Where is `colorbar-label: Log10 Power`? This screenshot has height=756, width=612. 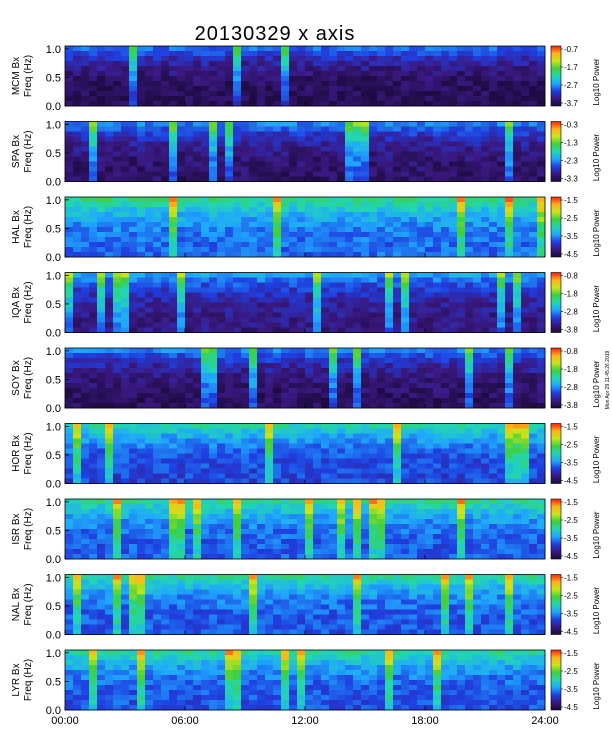
colorbar-label: Log10 Power is located at coordinates (596, 459).